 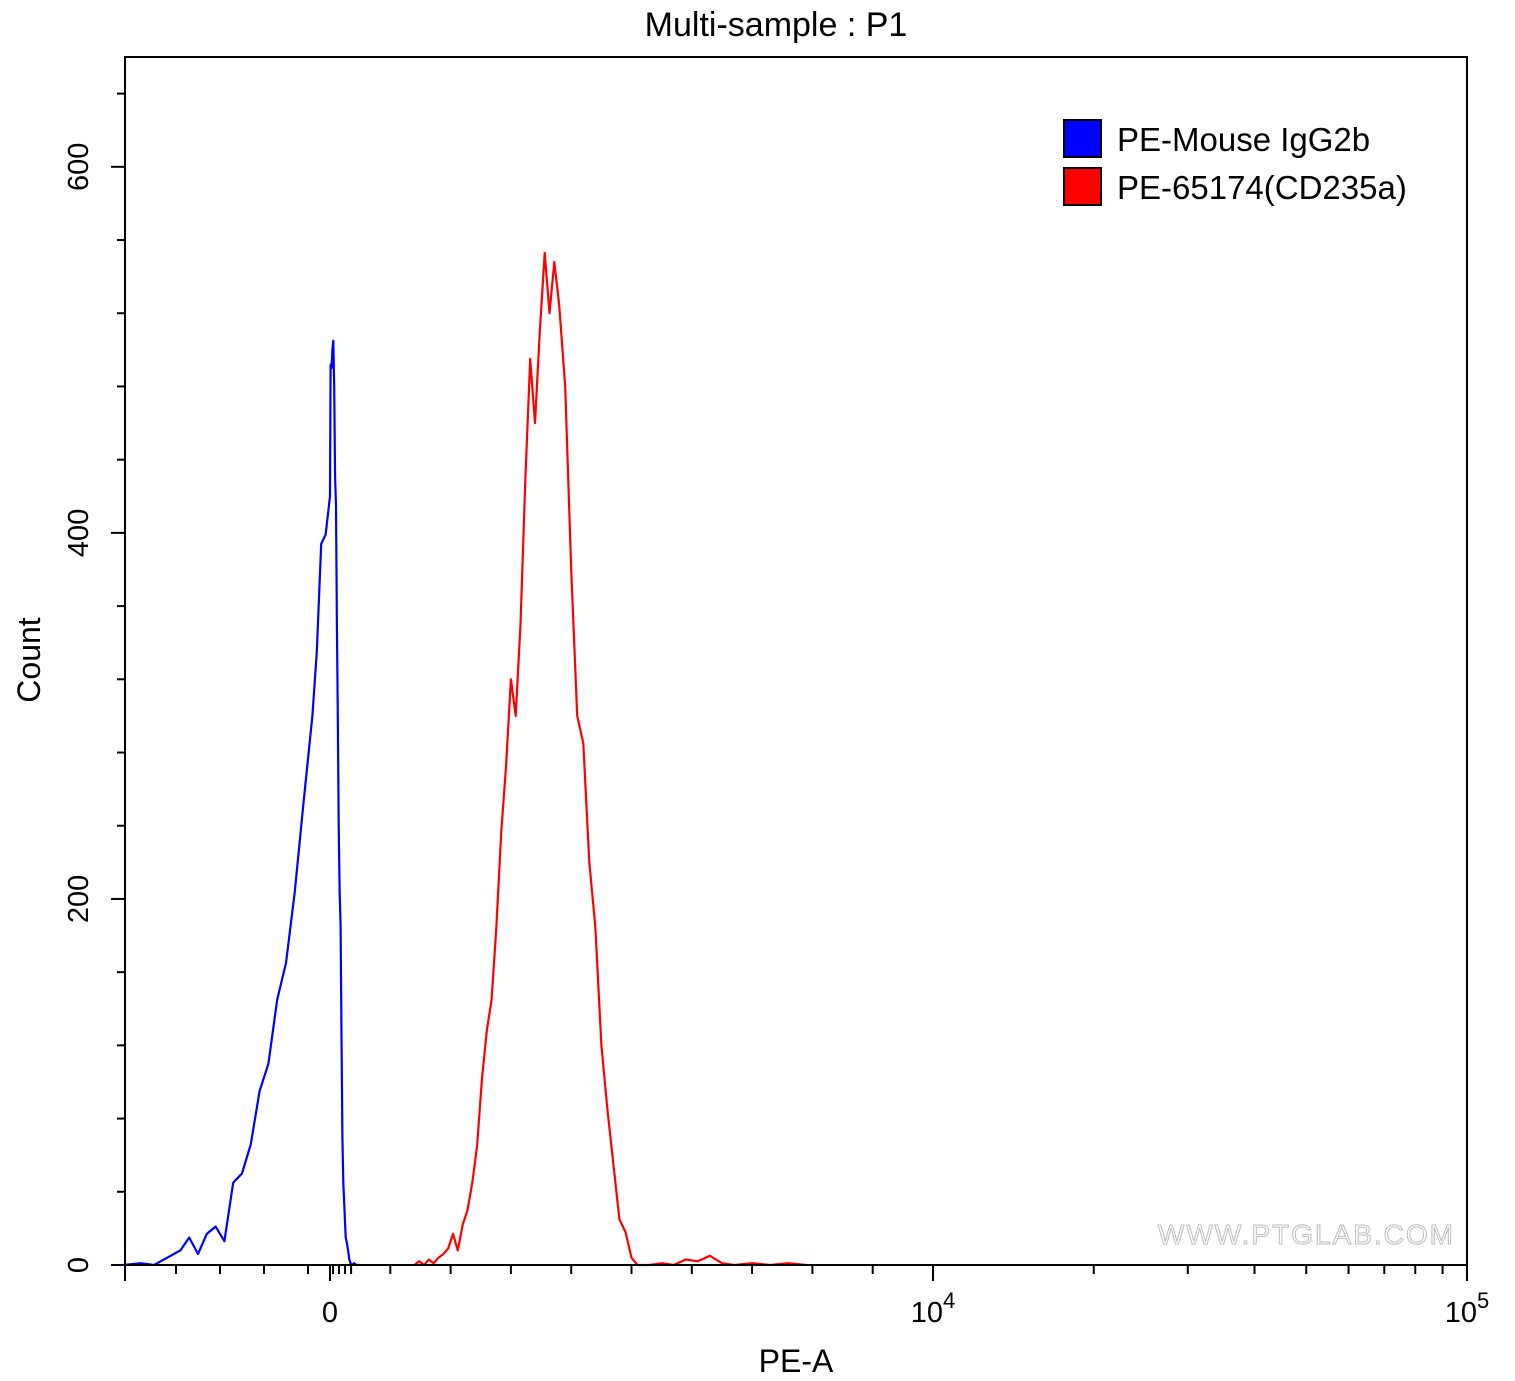 What do you see at coordinates (29, 660) in the screenshot?
I see `y-axis-label: Count` at bounding box center [29, 660].